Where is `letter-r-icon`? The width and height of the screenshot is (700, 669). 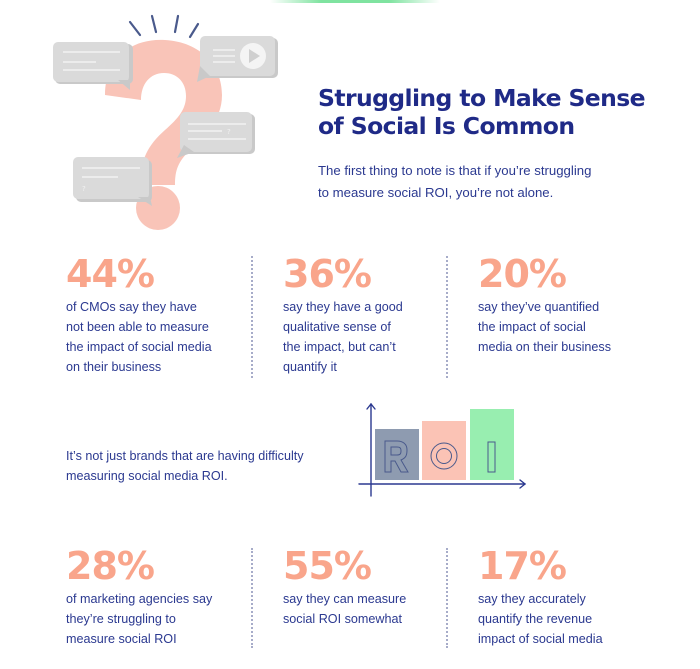 letter-r-icon is located at coordinates (396, 456).